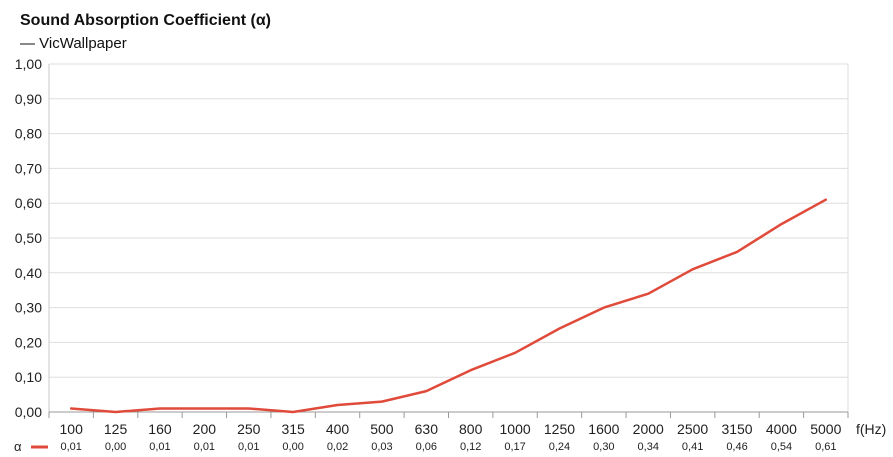 The image size is (893, 457). I want to click on data-label: 0,61, so click(825, 447).